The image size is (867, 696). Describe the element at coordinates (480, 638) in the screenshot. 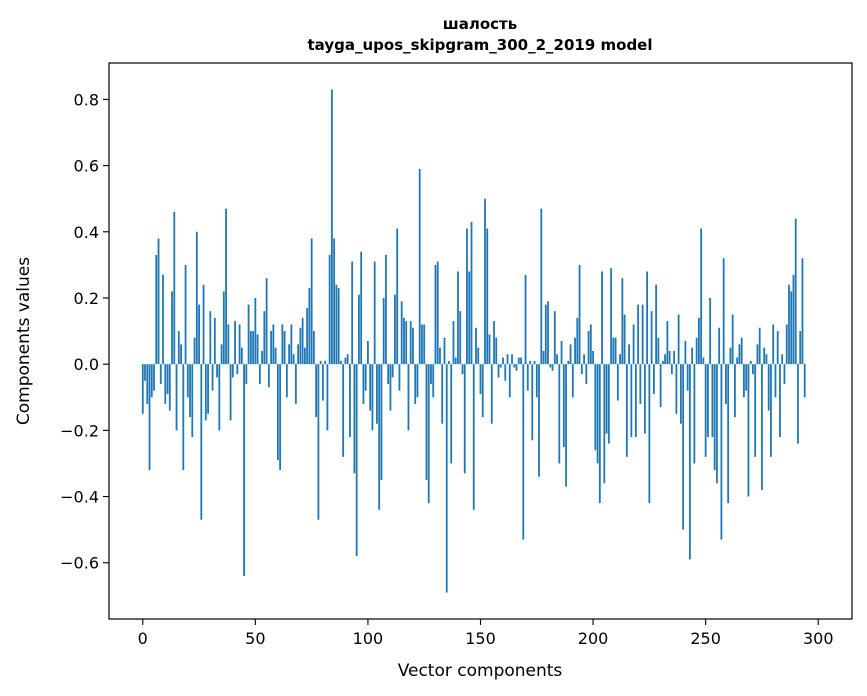

I see `x-tick-label: 150` at that location.